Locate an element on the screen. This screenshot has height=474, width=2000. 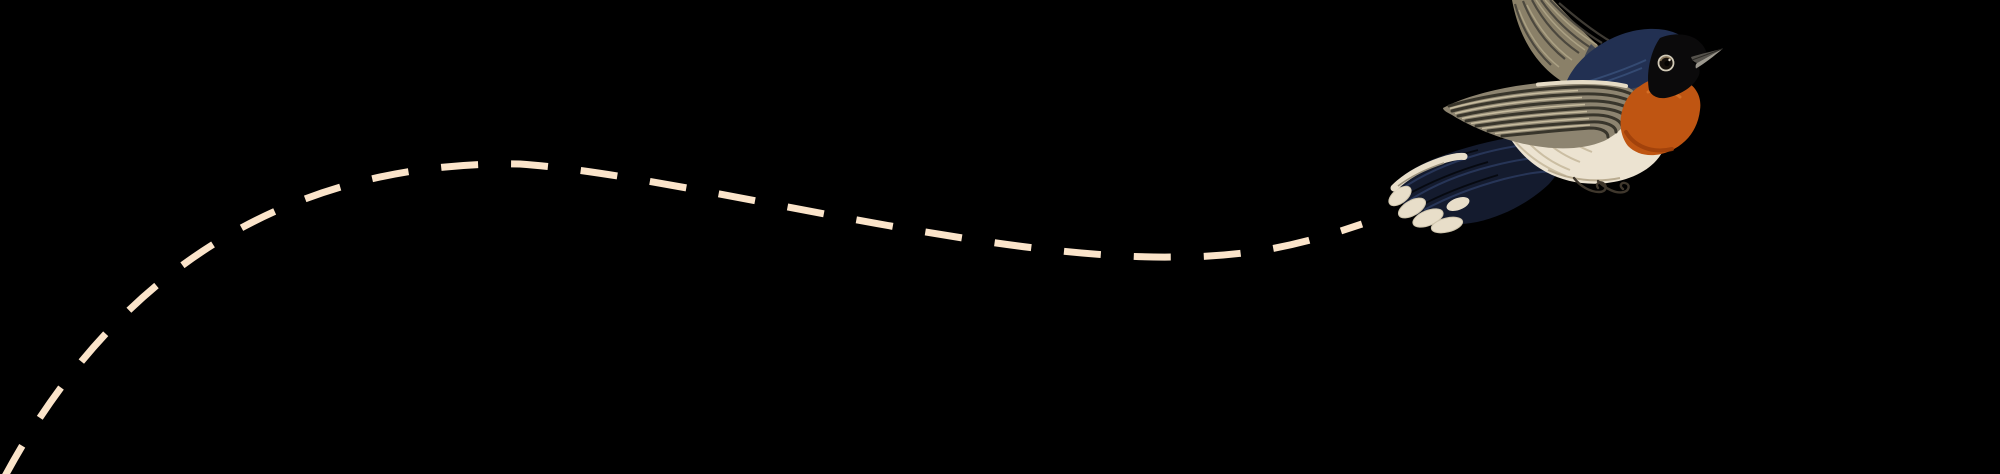
tail-top-edge-speckle is located at coordinates (1421, 174).